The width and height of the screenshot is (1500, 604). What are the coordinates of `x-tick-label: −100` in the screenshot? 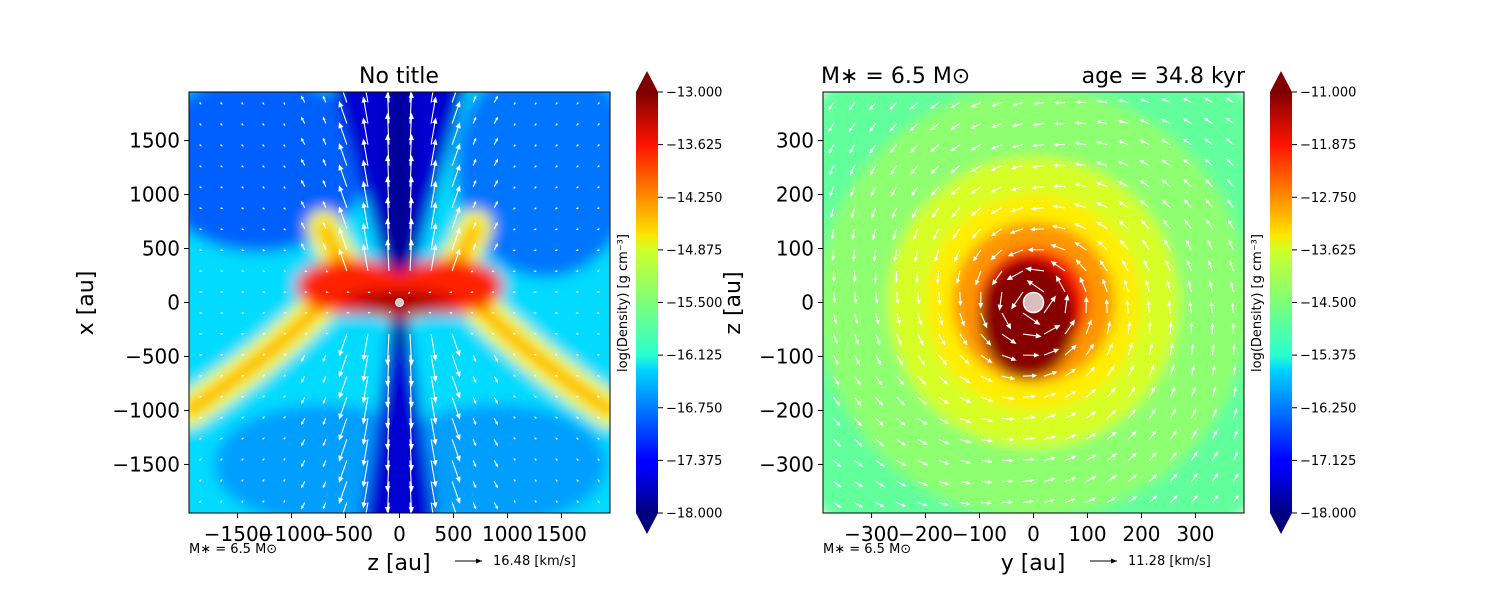 It's located at (979, 534).